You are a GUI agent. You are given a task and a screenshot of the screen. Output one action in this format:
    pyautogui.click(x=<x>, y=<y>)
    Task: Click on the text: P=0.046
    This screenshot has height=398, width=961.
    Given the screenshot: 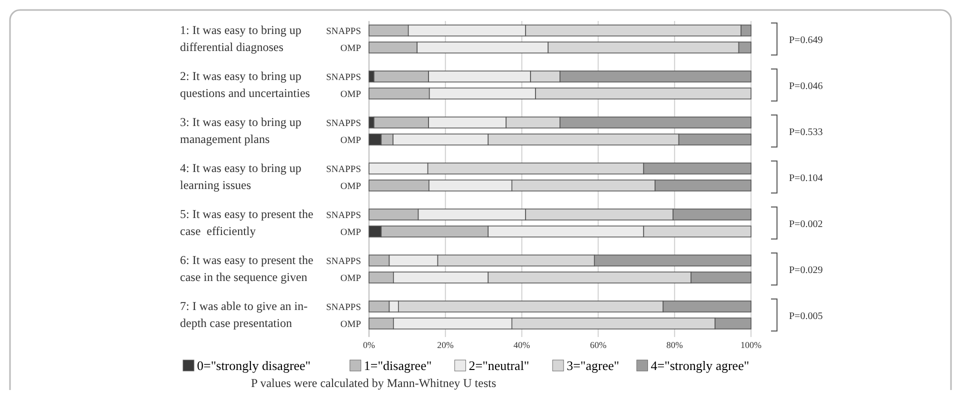 What is the action you would take?
    pyautogui.click(x=806, y=86)
    